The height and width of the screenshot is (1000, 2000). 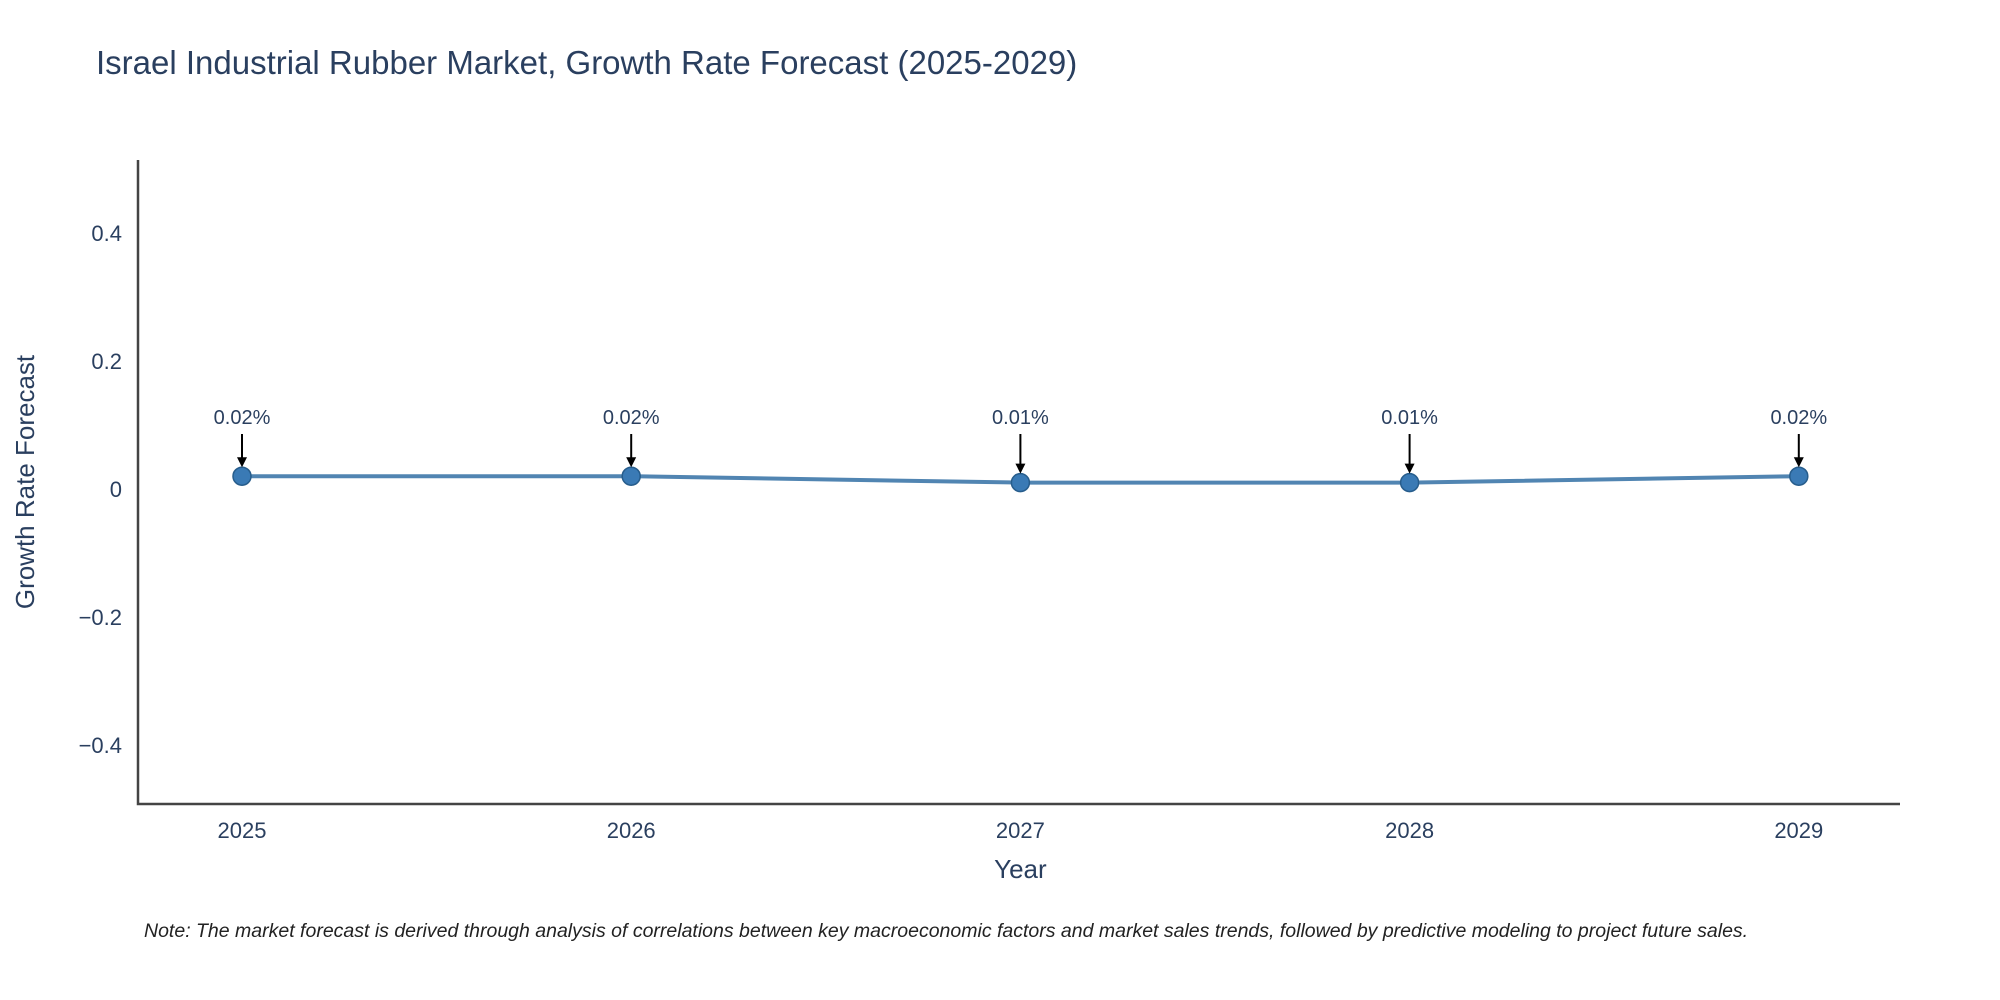 What do you see at coordinates (100, 745) in the screenshot?
I see `y-tick-label: −0.4` at bounding box center [100, 745].